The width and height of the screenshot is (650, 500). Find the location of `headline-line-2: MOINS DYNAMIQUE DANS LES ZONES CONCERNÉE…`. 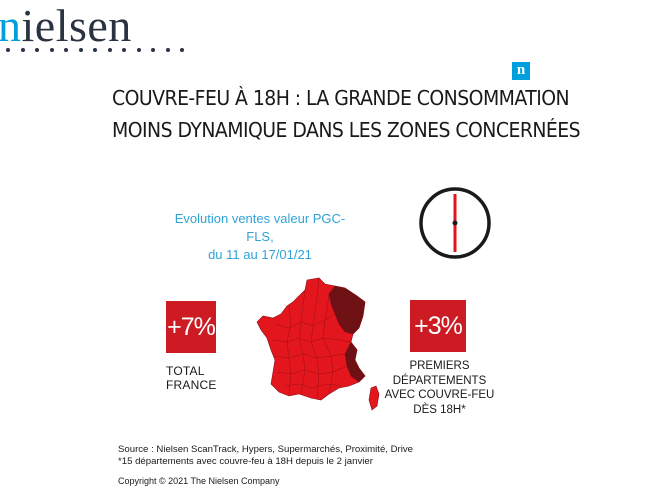

headline-line-2: MOINS DYNAMIQUE DANS LES ZONES CONCERNÉE… is located at coordinates (346, 130).